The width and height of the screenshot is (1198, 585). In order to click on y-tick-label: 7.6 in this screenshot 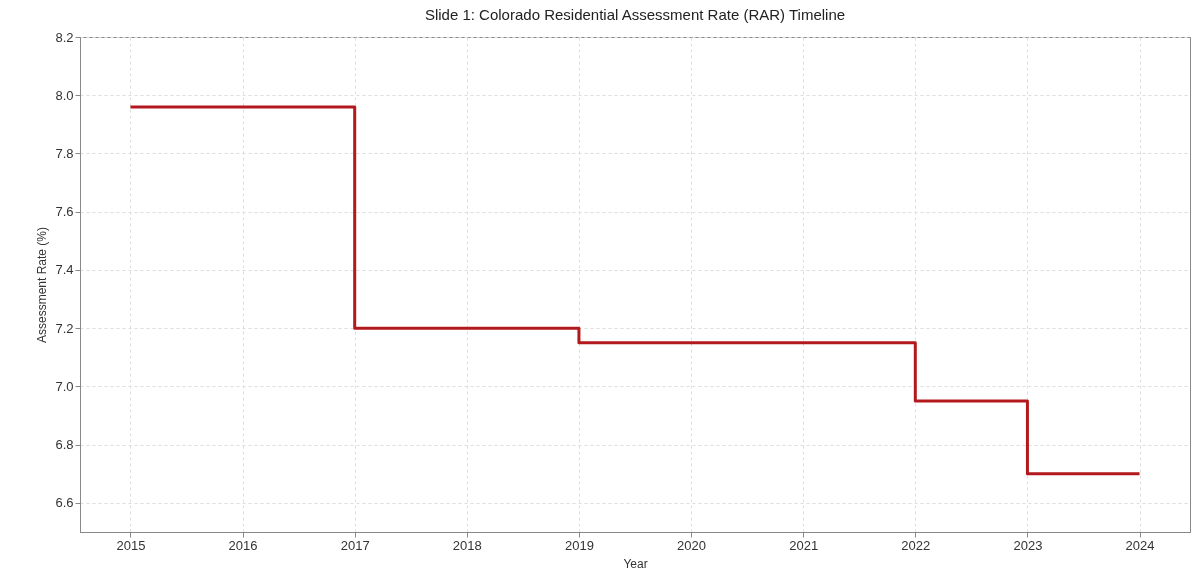, I will do `click(64, 212)`.